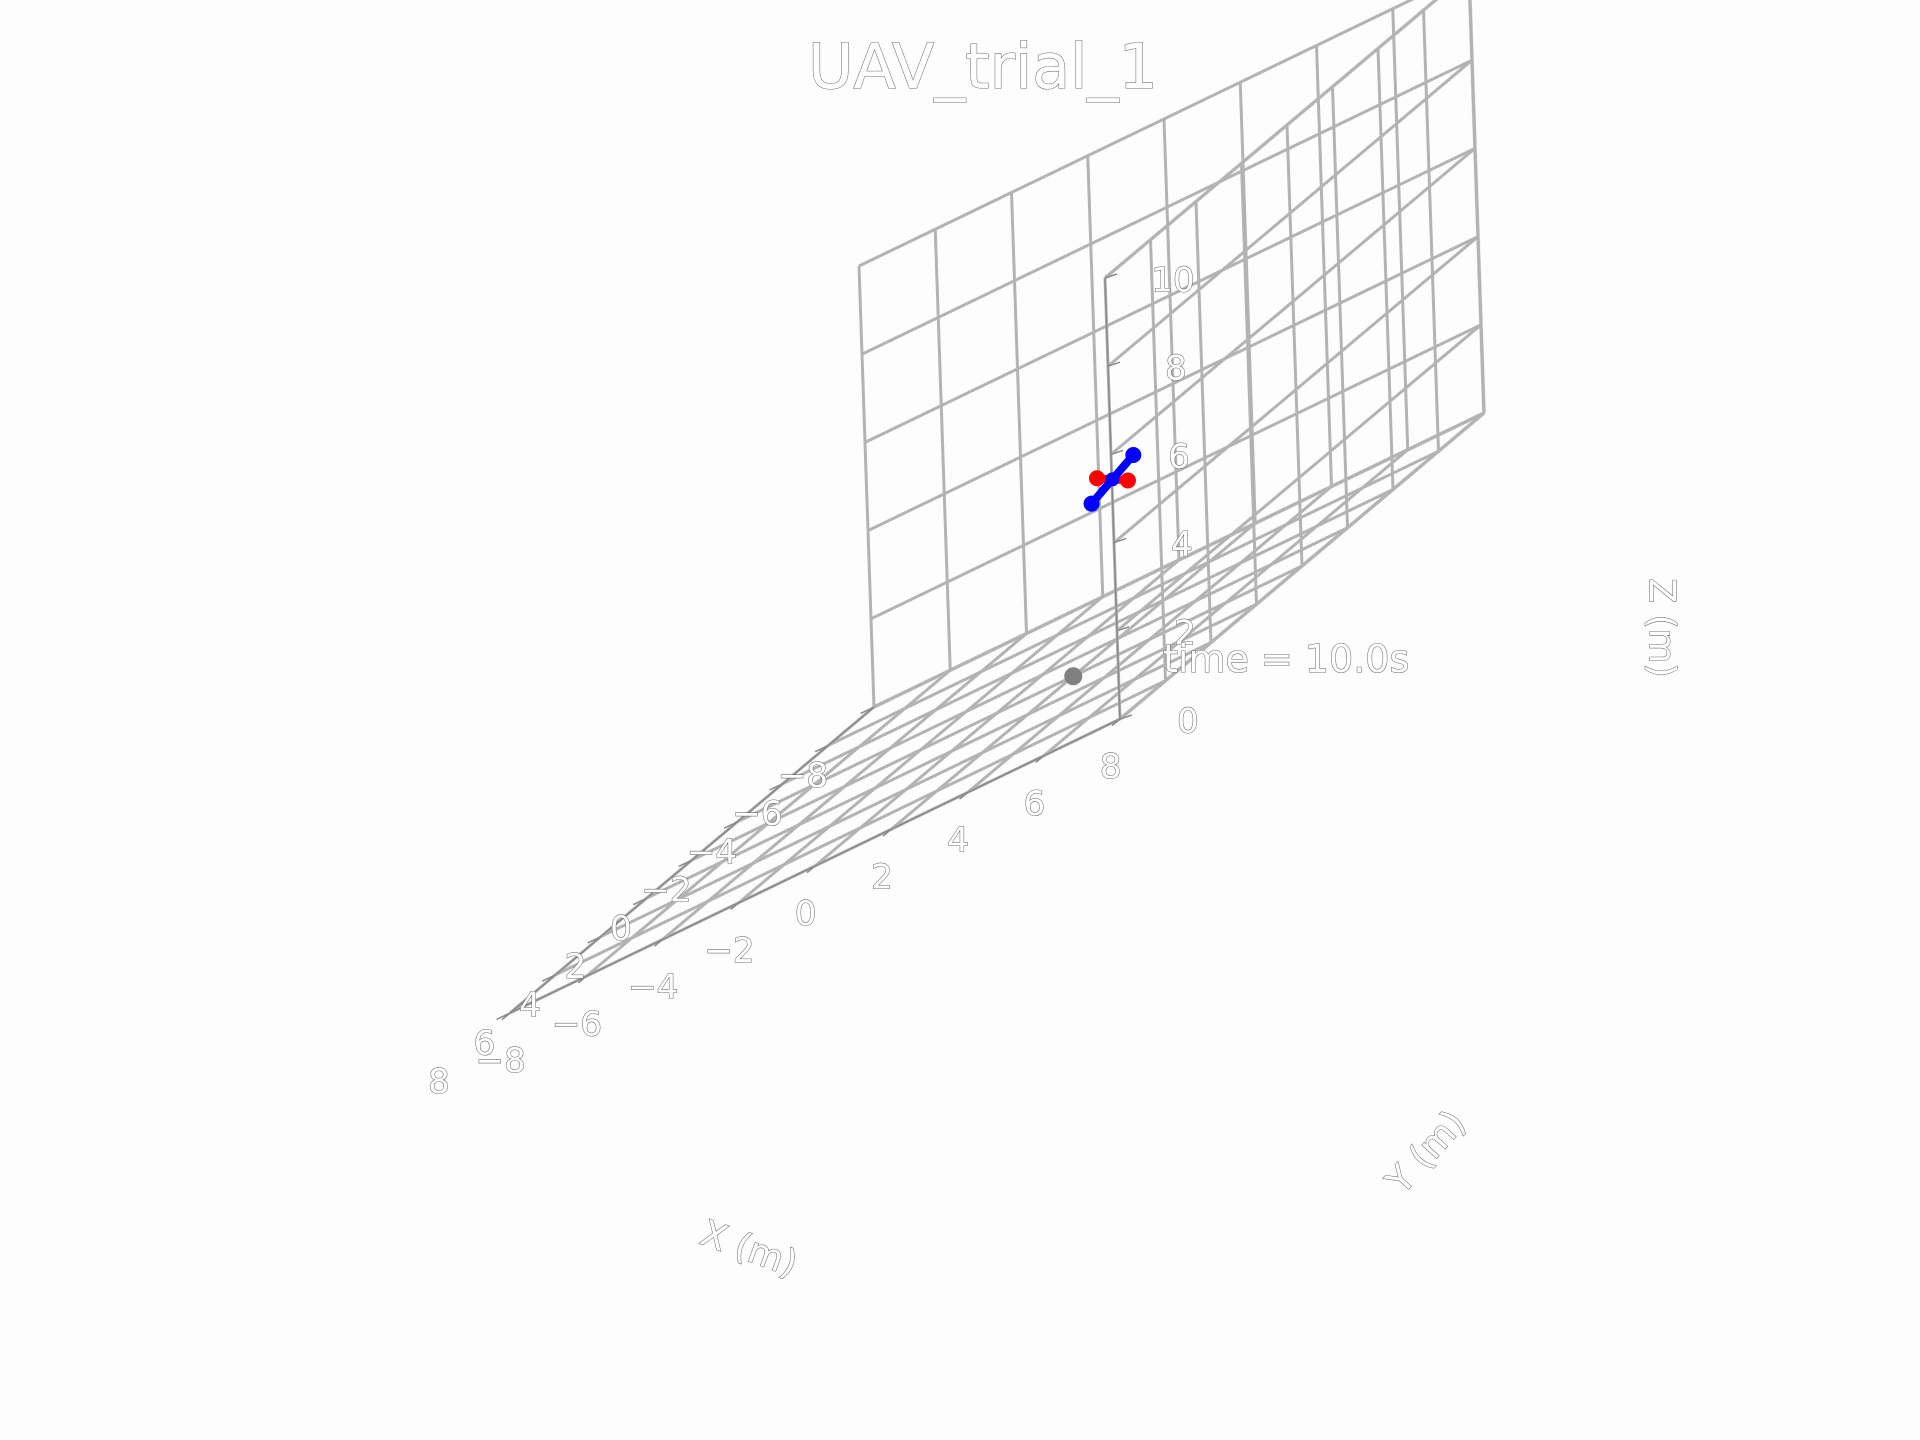 The height and width of the screenshot is (1440, 1920). Describe the element at coordinates (577, 1024) in the screenshot. I see `y-tick-label: −6` at that location.